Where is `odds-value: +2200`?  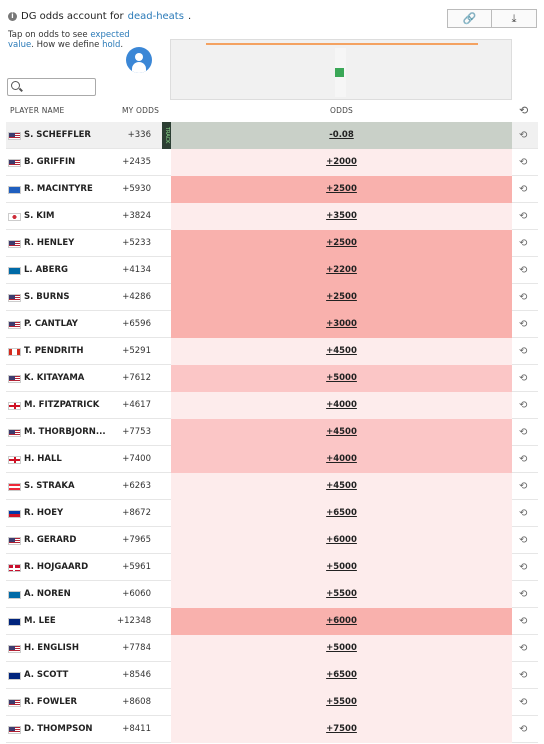 odds-value: +2200 is located at coordinates (341, 270).